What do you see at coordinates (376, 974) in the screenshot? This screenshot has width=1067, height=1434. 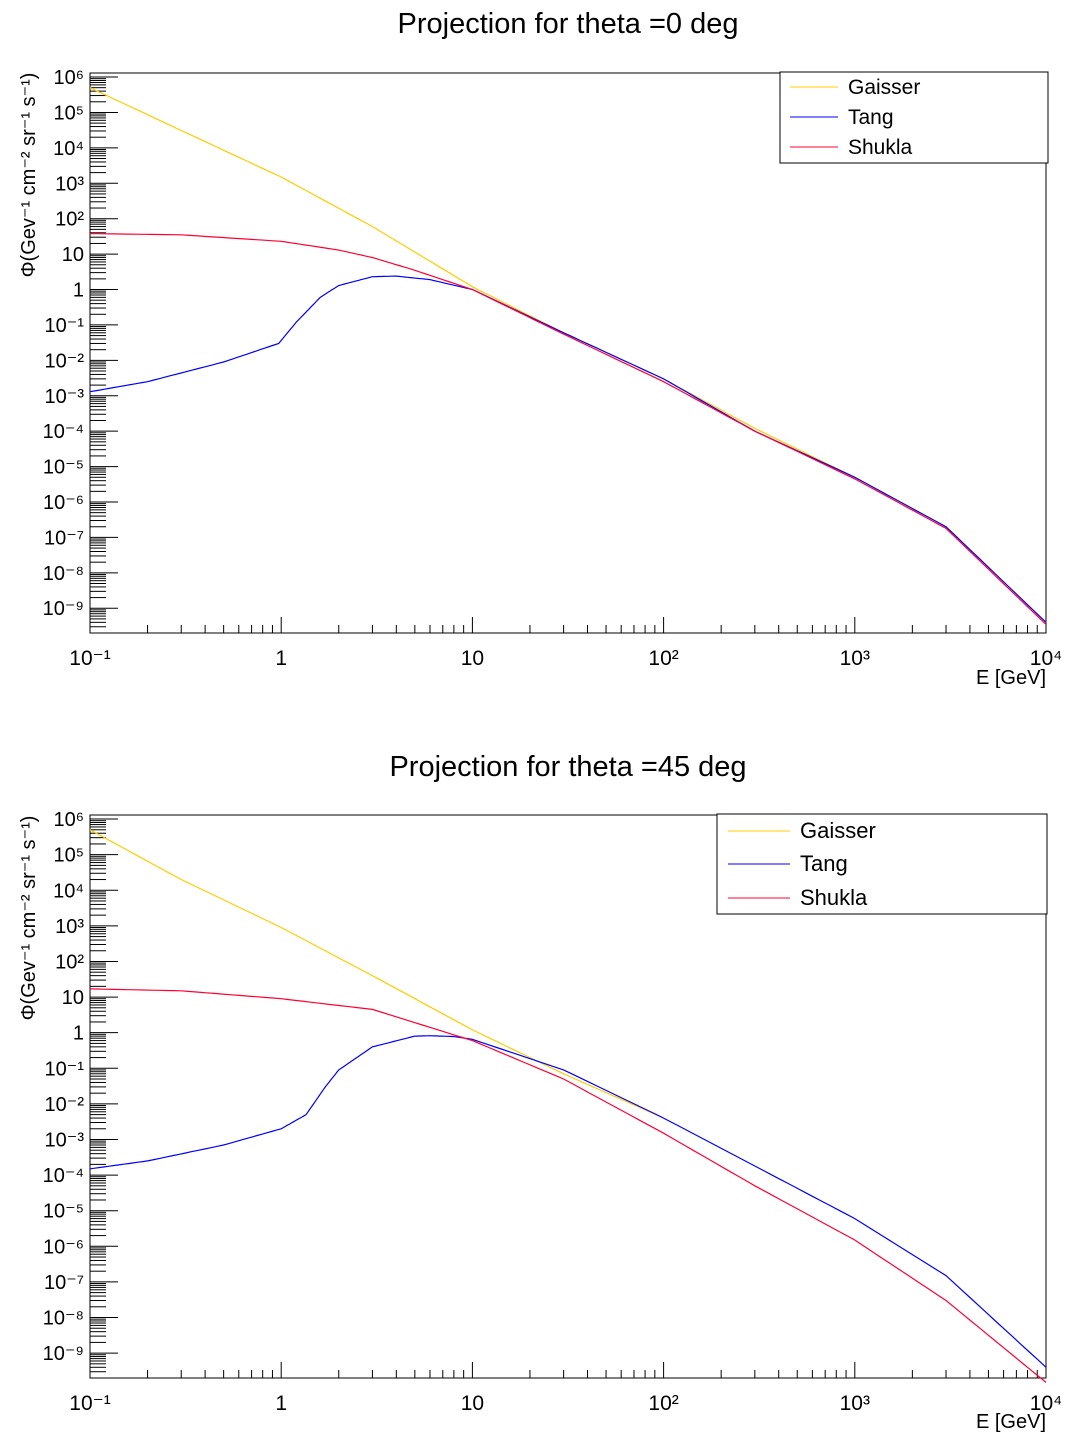 I see `series-gaisser-line` at bounding box center [376, 974].